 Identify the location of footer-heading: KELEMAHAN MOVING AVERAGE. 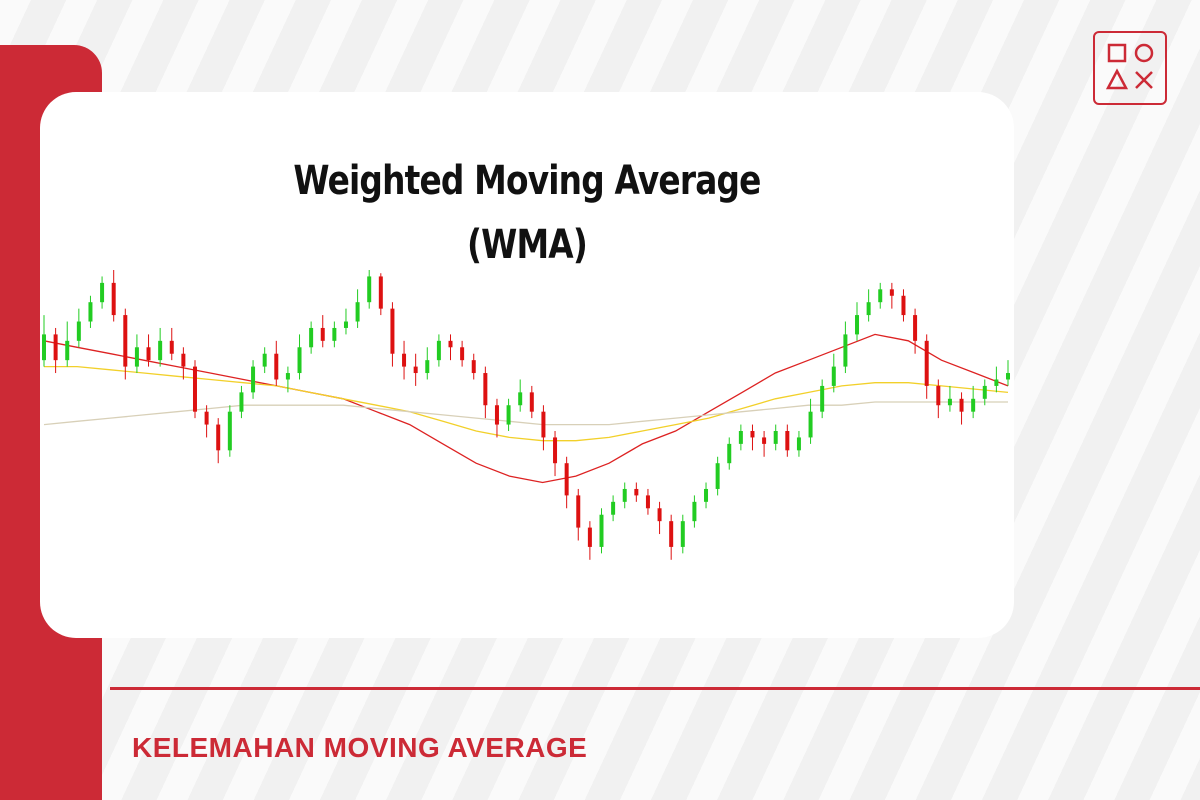
(360, 747).